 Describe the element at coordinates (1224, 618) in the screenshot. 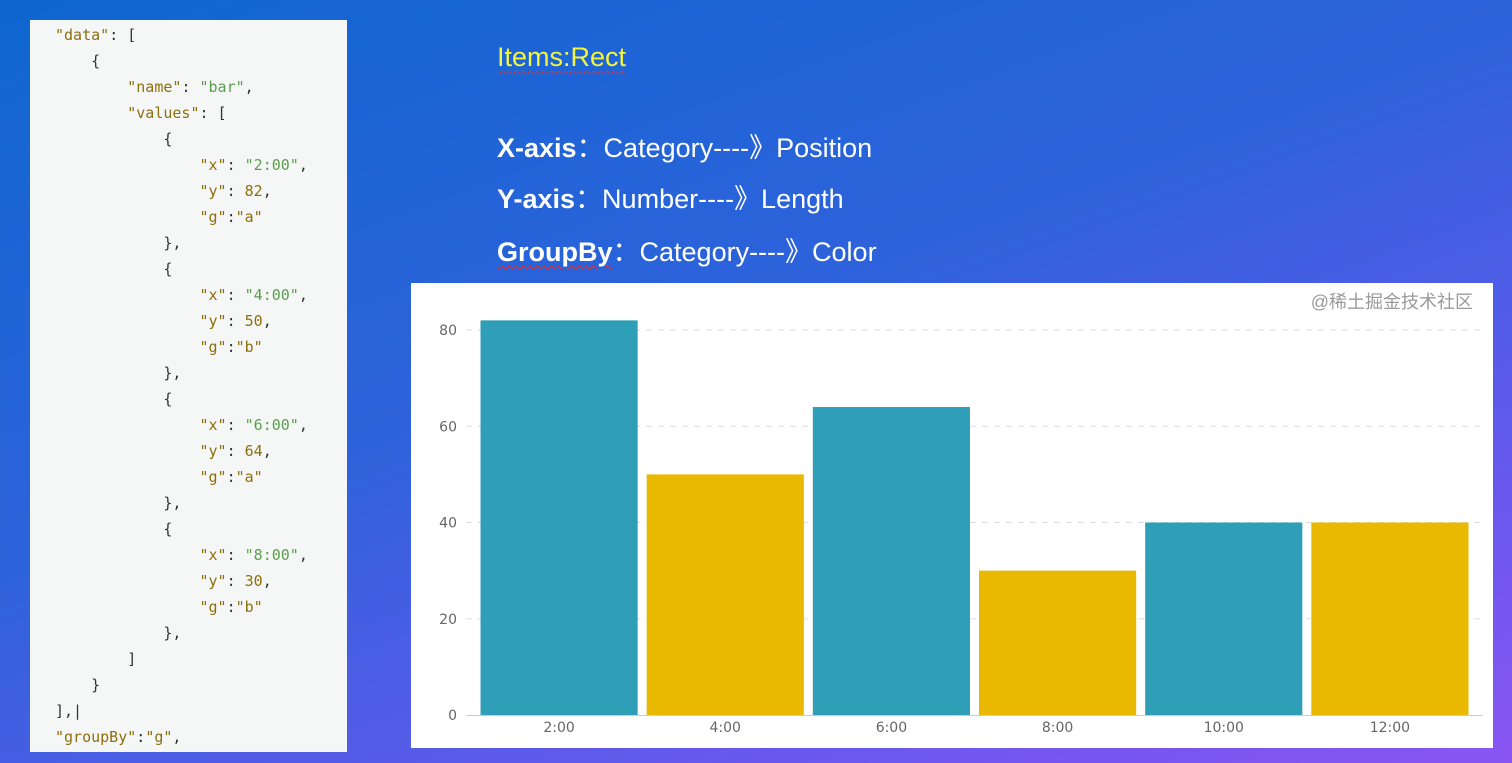

I see `bar-10:00` at that location.